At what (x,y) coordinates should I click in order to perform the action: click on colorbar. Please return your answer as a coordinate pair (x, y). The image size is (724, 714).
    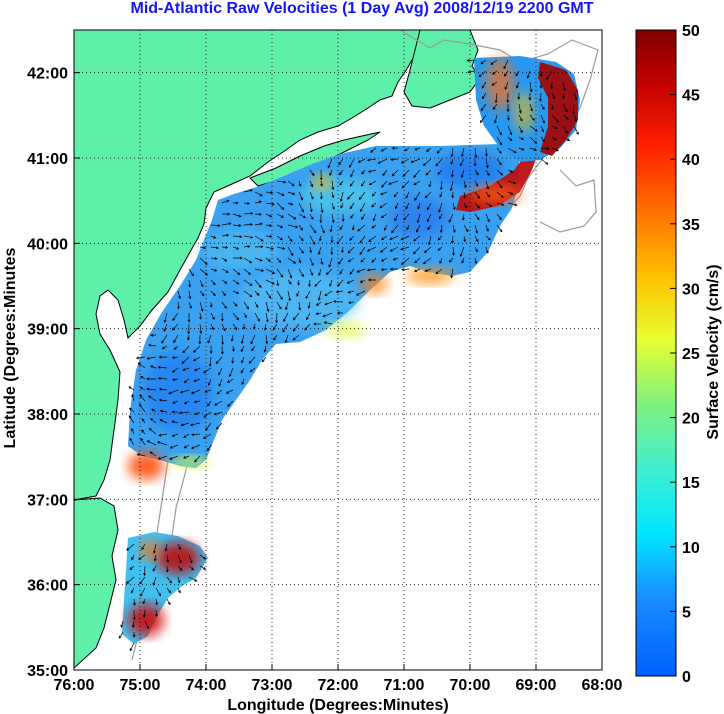
    Looking at the image, I should click on (656, 353).